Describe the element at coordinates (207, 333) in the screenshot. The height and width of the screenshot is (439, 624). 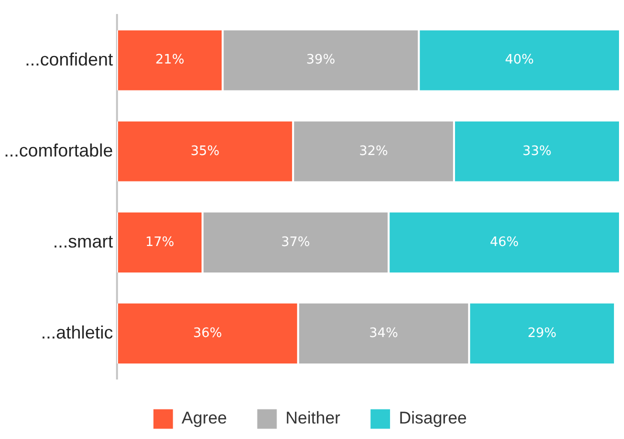
I see `data-label: 36%` at that location.